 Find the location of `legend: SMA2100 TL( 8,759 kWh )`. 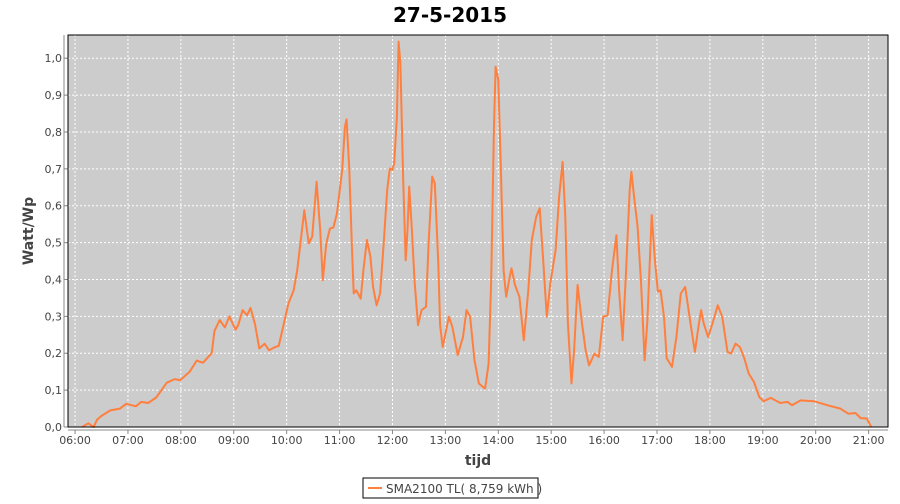

legend: SMA2100 TL( 8,759 kWh ) is located at coordinates (452, 488).